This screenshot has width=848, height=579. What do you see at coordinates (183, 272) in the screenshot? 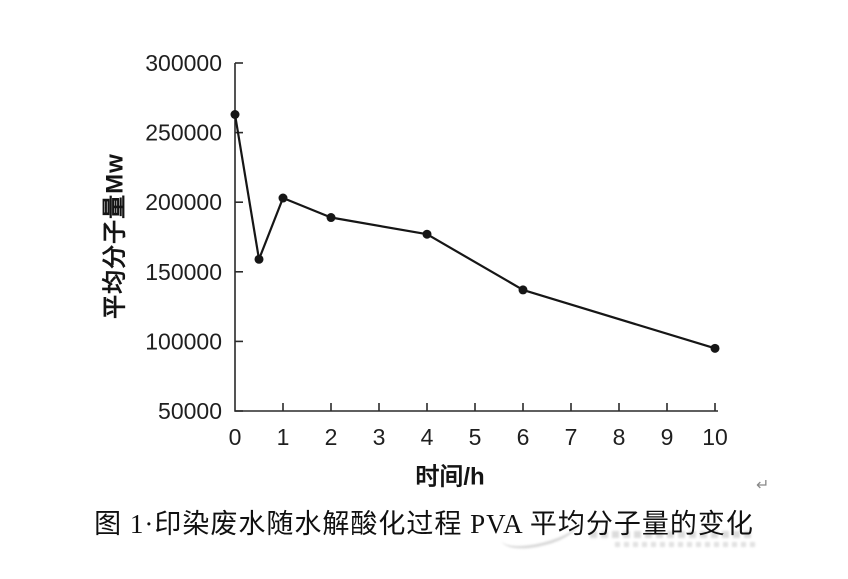
I see `y-tick-label: 150000` at bounding box center [183, 272].